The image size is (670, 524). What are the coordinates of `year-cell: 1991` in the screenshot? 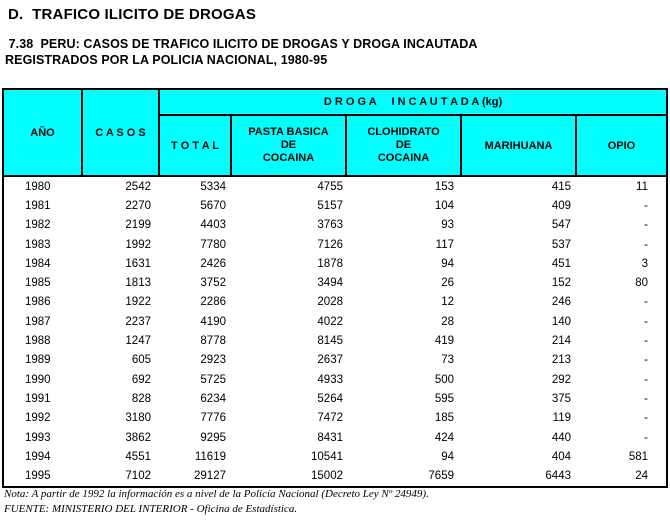 It's located at (42, 399).